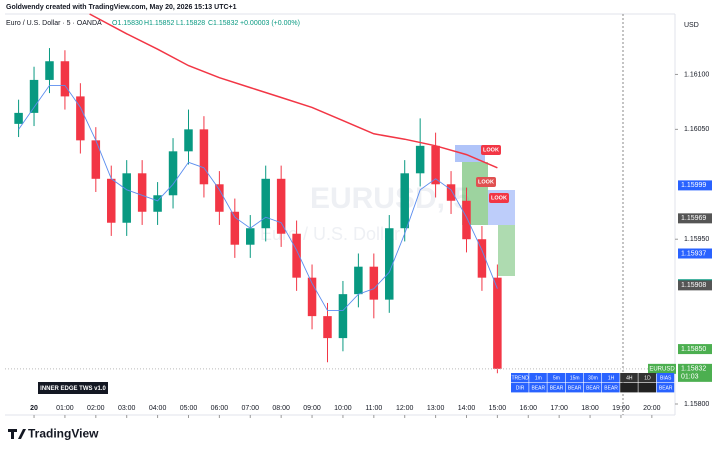 Image resolution: width=720 pixels, height=451 pixels. I want to click on indicator-label: INNER EDGE TWS v1.0, so click(73, 389).